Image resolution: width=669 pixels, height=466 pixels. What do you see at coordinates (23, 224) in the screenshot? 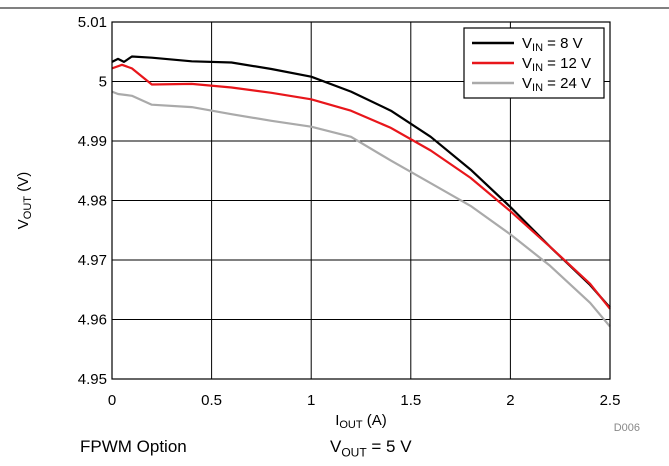
I see `y-axis-title-main: V` at bounding box center [23, 224].